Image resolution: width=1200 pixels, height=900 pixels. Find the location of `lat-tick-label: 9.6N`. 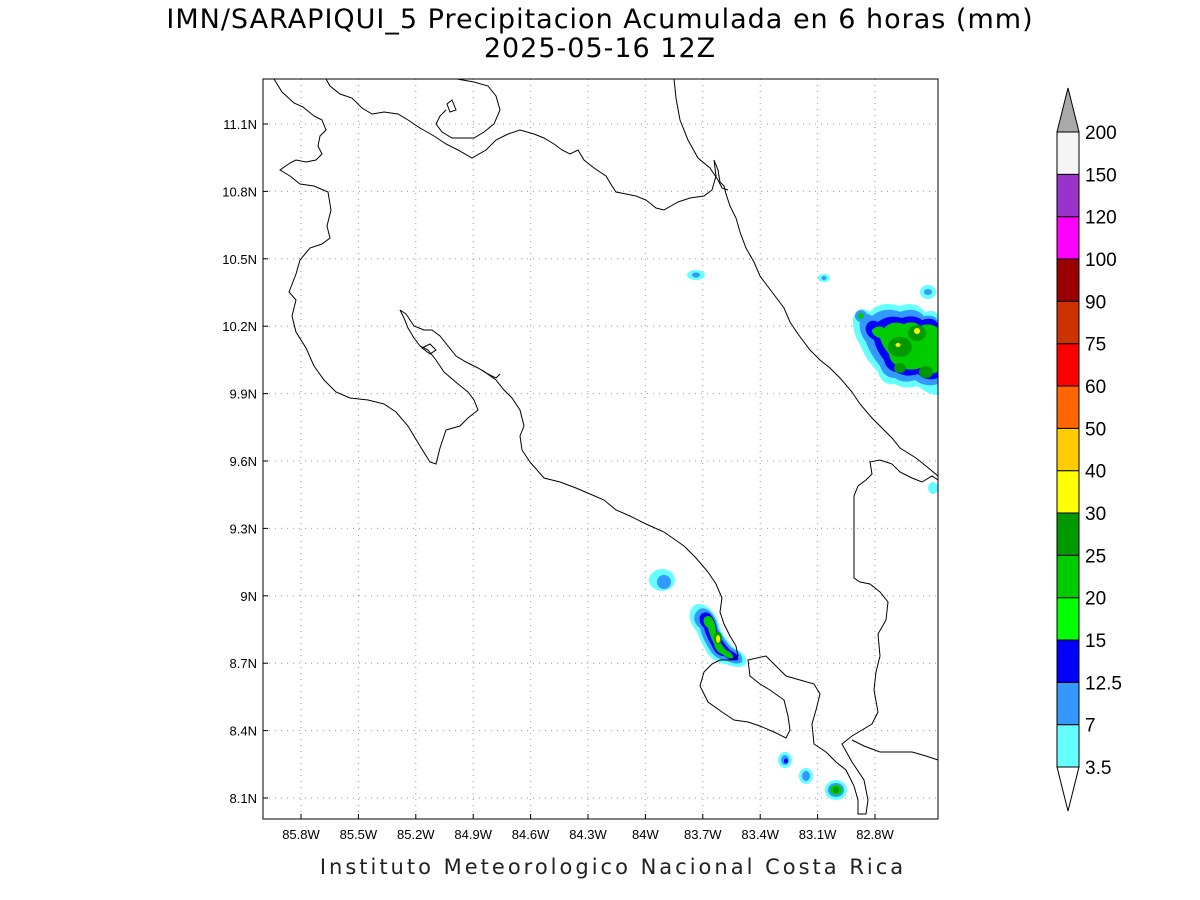

lat-tick-label: 9.6N is located at coordinates (243, 461).